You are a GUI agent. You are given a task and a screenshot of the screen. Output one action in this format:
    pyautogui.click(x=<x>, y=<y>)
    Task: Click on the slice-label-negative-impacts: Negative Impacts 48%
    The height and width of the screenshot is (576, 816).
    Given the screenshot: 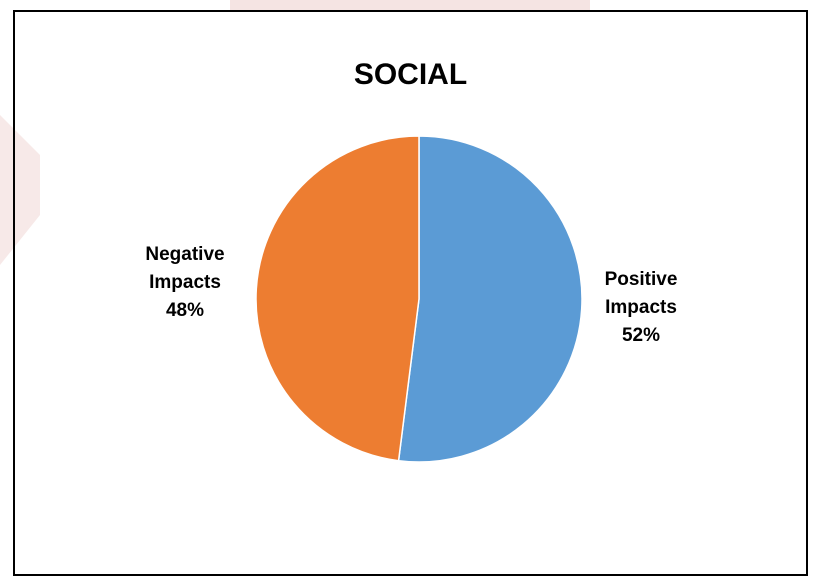 What is the action you would take?
    pyautogui.click(x=185, y=283)
    